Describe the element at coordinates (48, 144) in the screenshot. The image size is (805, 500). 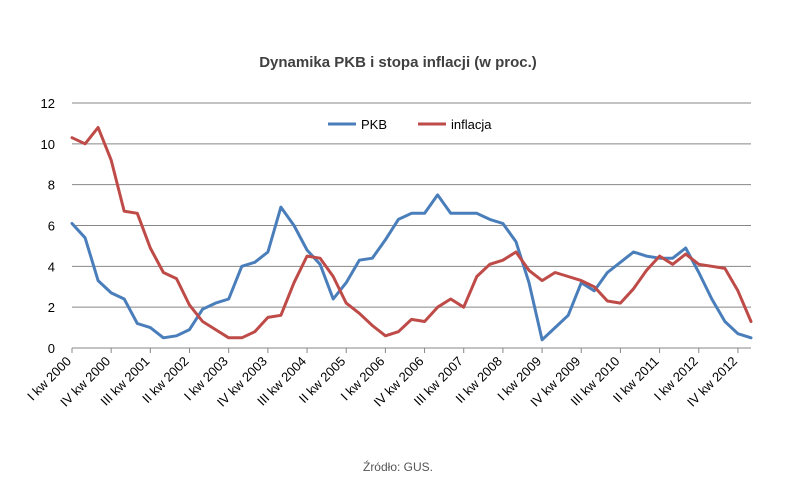
I see `y-tick-label: 10` at that location.